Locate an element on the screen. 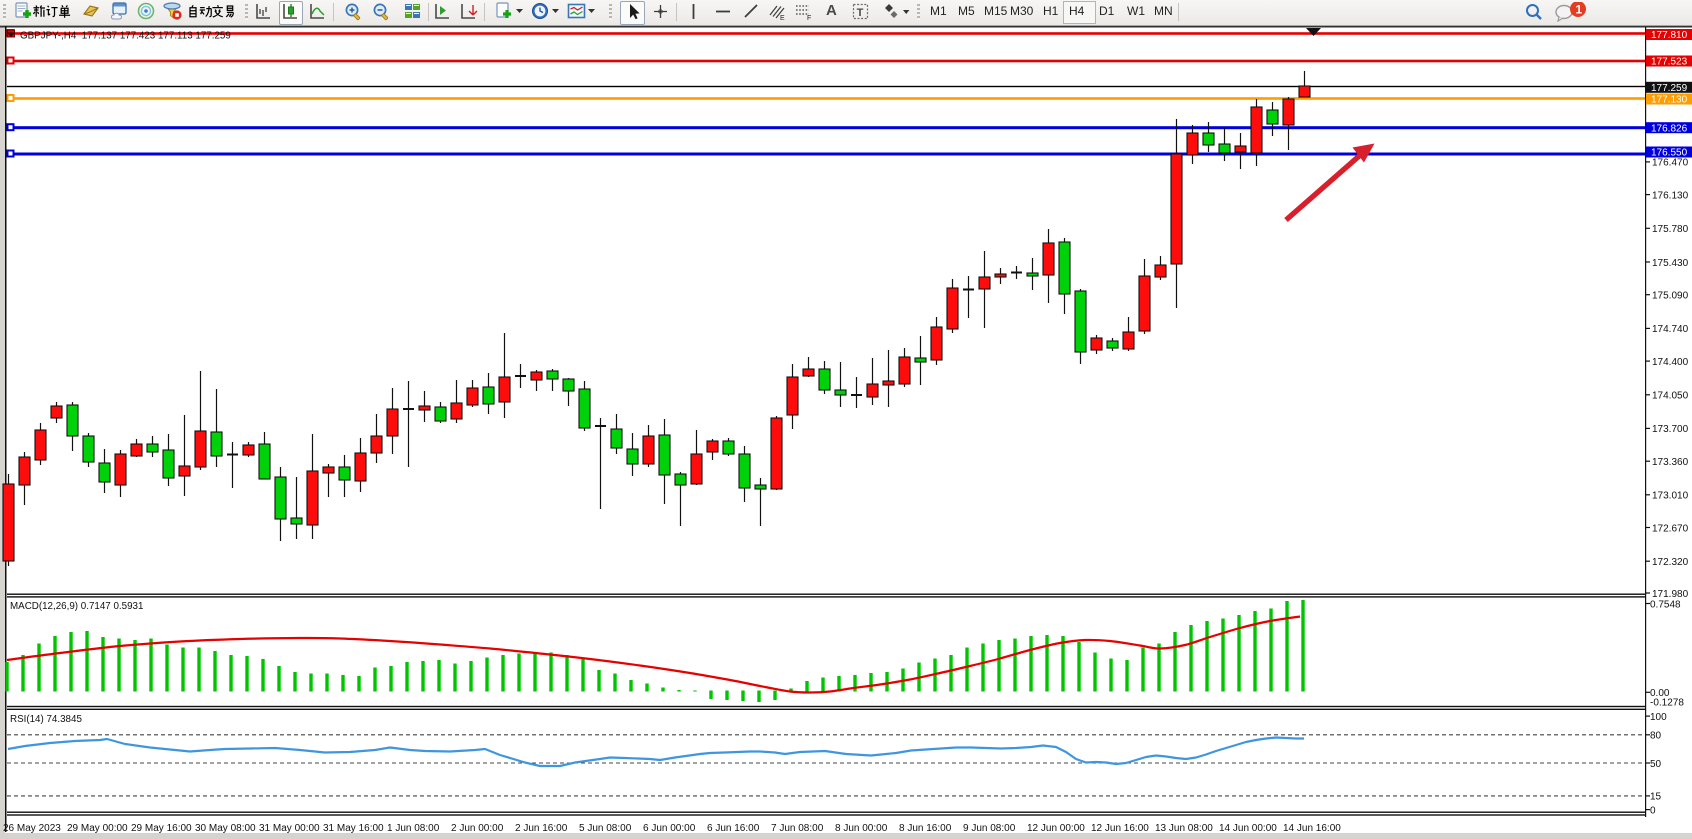 Image resolution: width=1692 pixels, height=839 pixels. svg-text: -0.1278 is located at coordinates (1667, 702).